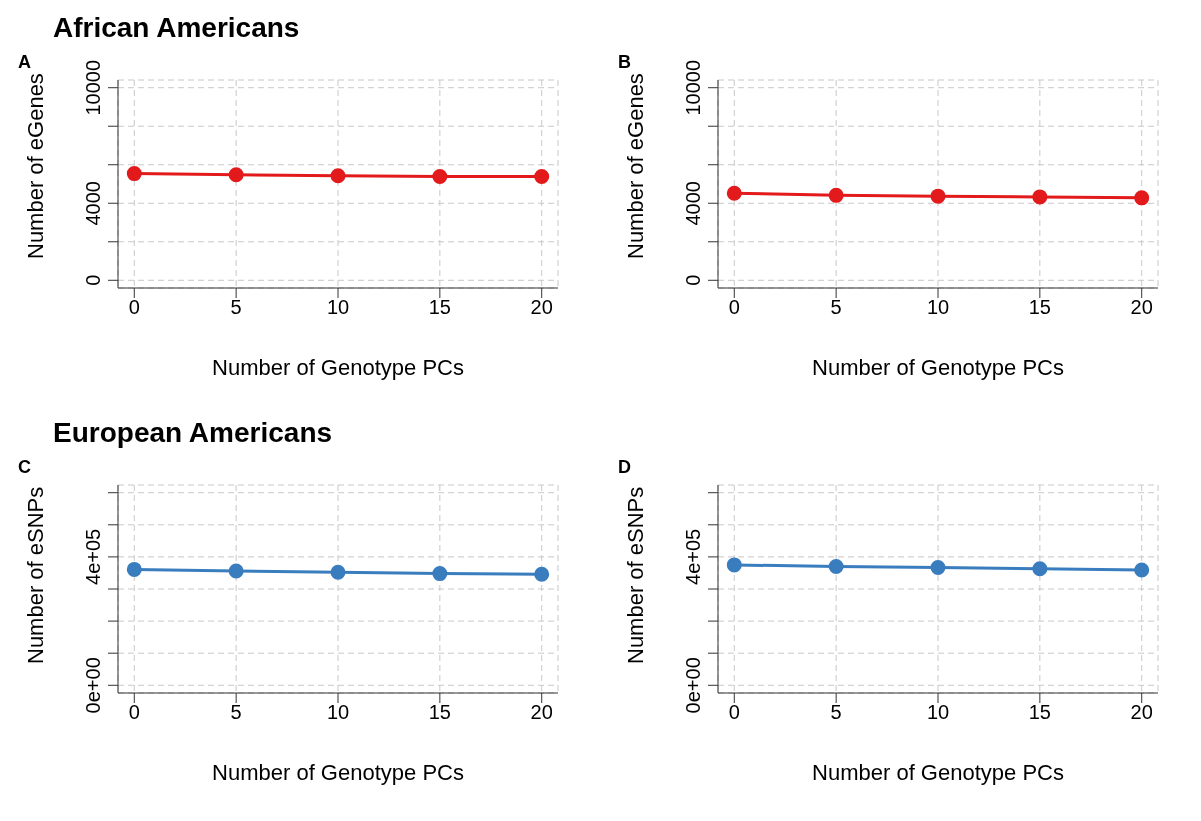 The width and height of the screenshot is (1201, 821). I want to click on text: D, so click(624, 467).